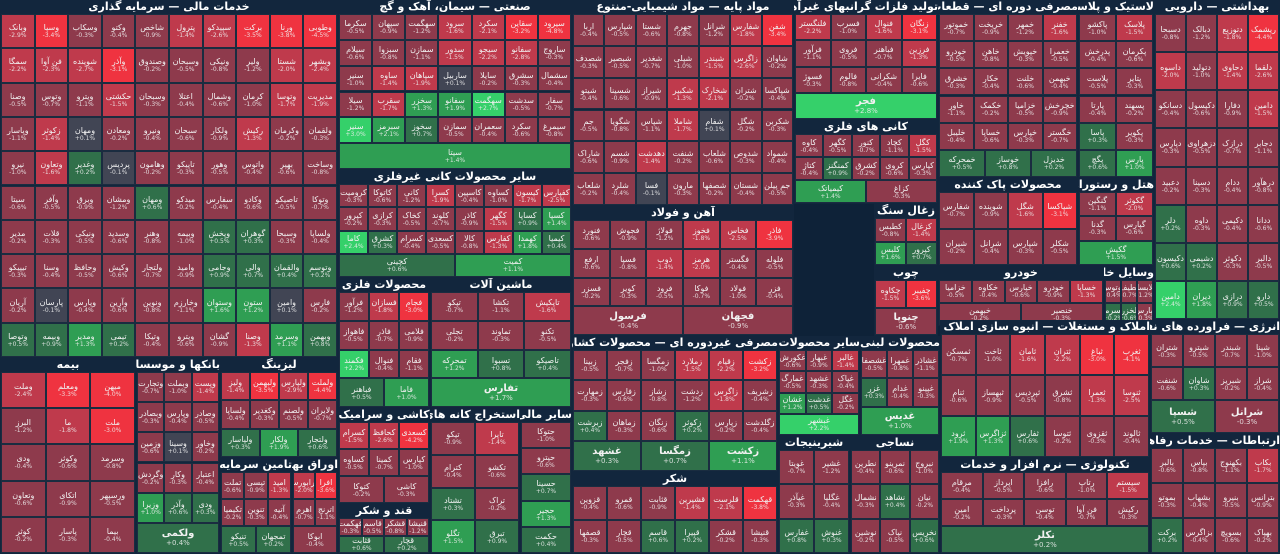 The height and width of the screenshot is (554, 1280). I want to click on treemap-tile: فرزین -1.3%, so click(919, 53).